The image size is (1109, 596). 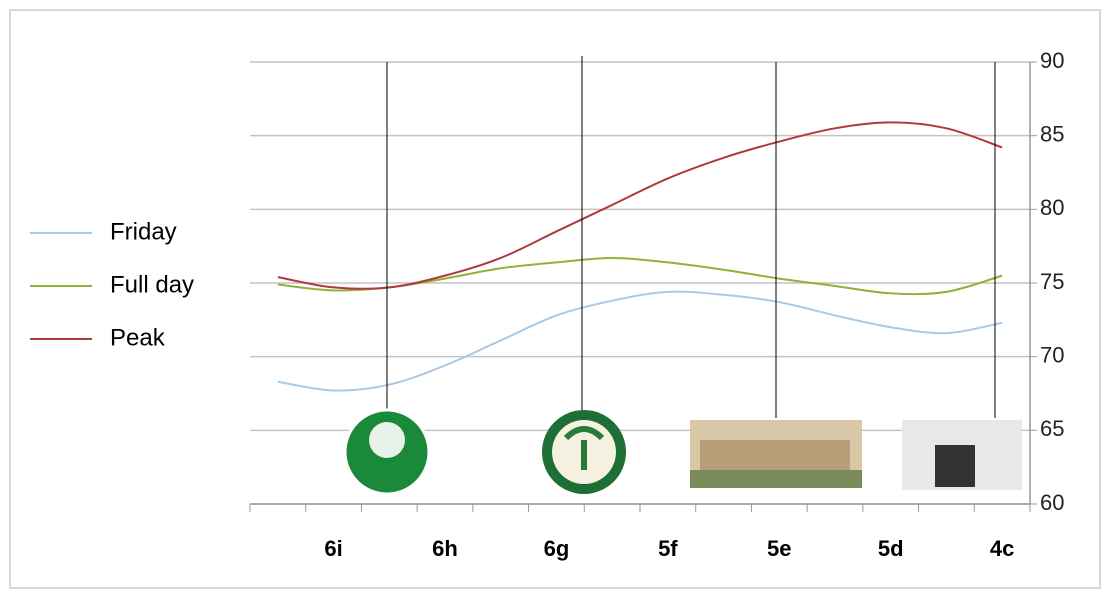 What do you see at coordinates (1052, 207) in the screenshot?
I see `y-tick-label: 80` at bounding box center [1052, 207].